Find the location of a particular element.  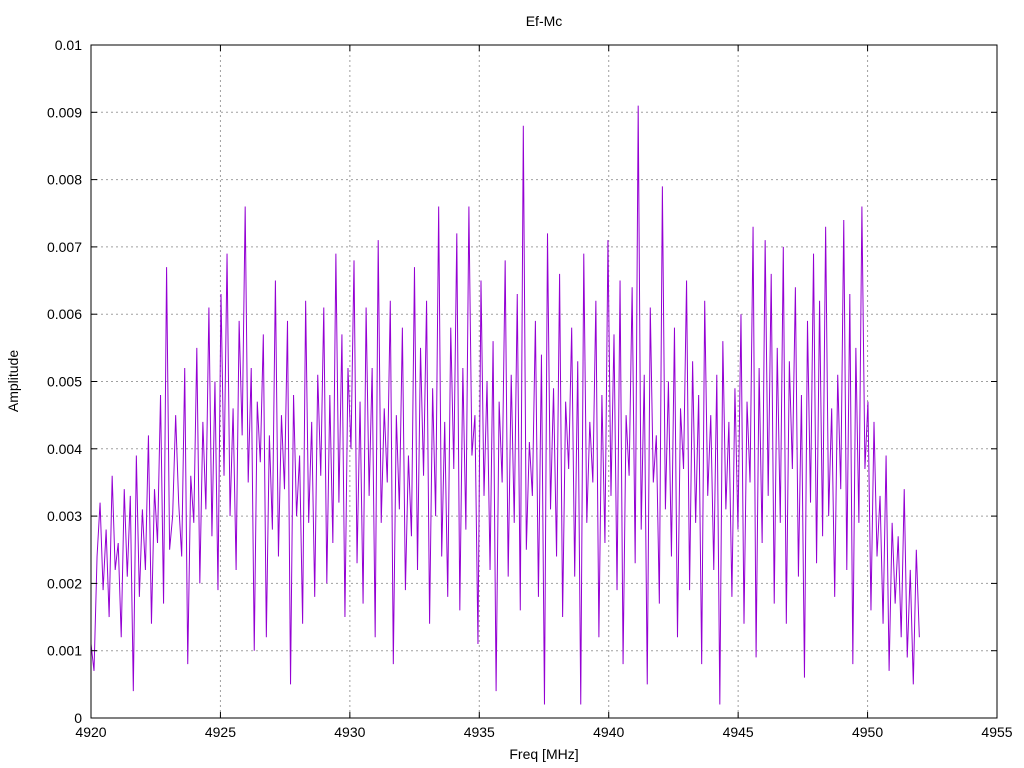

y-tick-label: 0.009 is located at coordinates (64, 112).